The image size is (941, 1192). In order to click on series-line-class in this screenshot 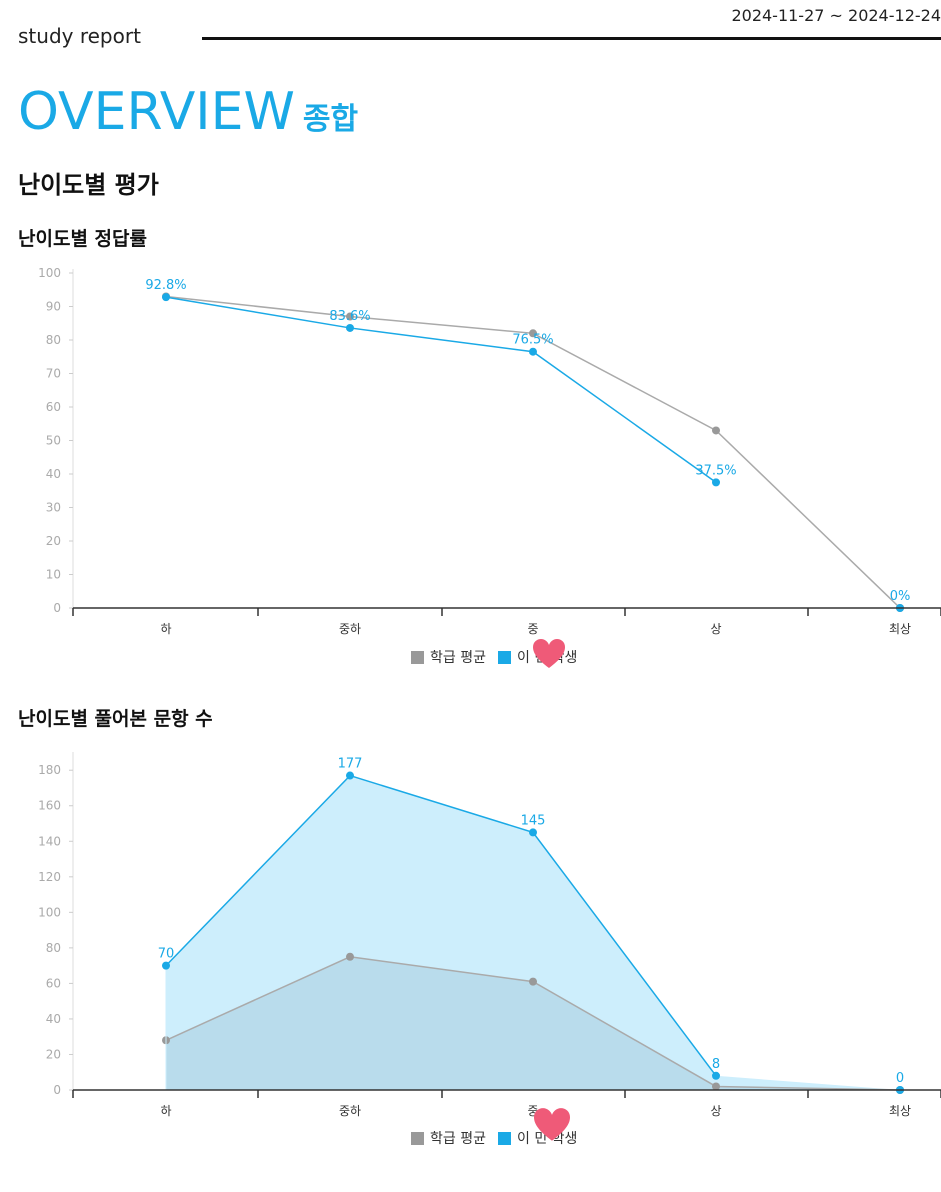, I will do `click(533, 1023)`.